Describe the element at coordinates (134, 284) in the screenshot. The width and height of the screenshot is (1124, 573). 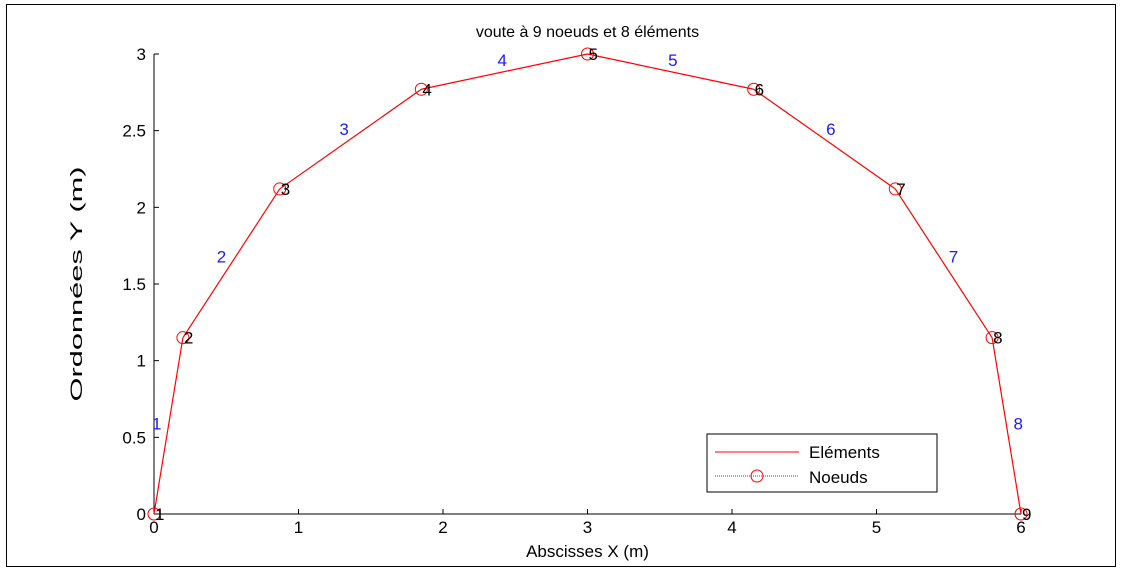
I see `y-tick-label: 1.5` at that location.